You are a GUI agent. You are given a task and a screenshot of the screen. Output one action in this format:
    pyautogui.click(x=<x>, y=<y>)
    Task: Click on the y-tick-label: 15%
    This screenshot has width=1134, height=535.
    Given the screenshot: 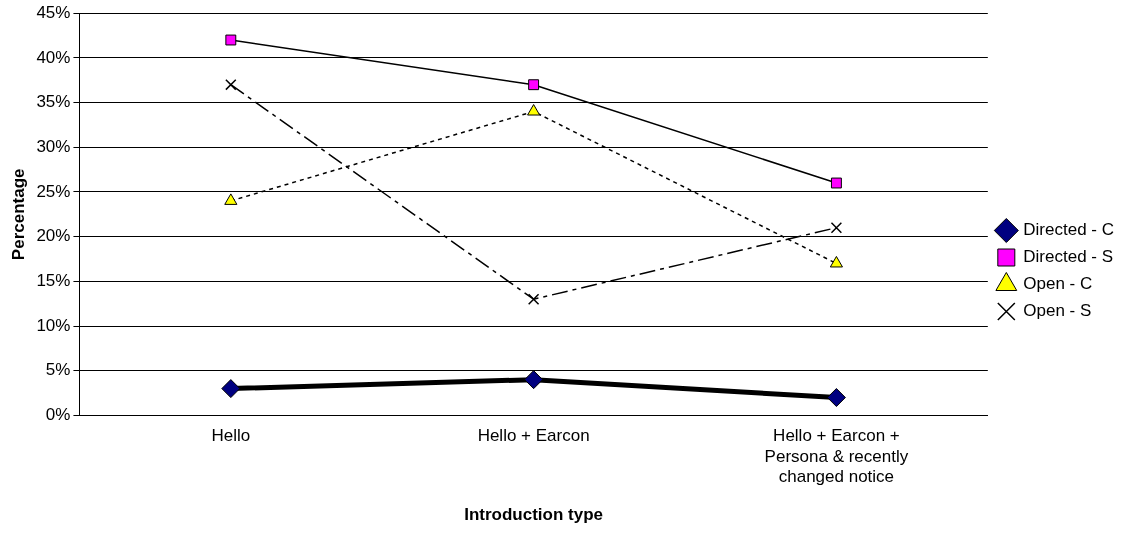 What is the action you would take?
    pyautogui.click(x=53, y=281)
    